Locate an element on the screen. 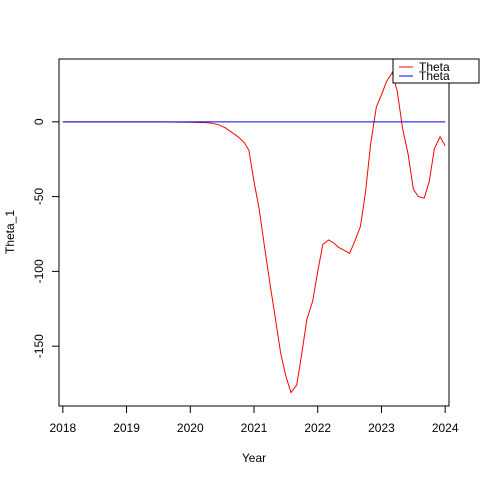 The image size is (480, 480). y-tick-label--150: -150 is located at coordinates (39, 346).